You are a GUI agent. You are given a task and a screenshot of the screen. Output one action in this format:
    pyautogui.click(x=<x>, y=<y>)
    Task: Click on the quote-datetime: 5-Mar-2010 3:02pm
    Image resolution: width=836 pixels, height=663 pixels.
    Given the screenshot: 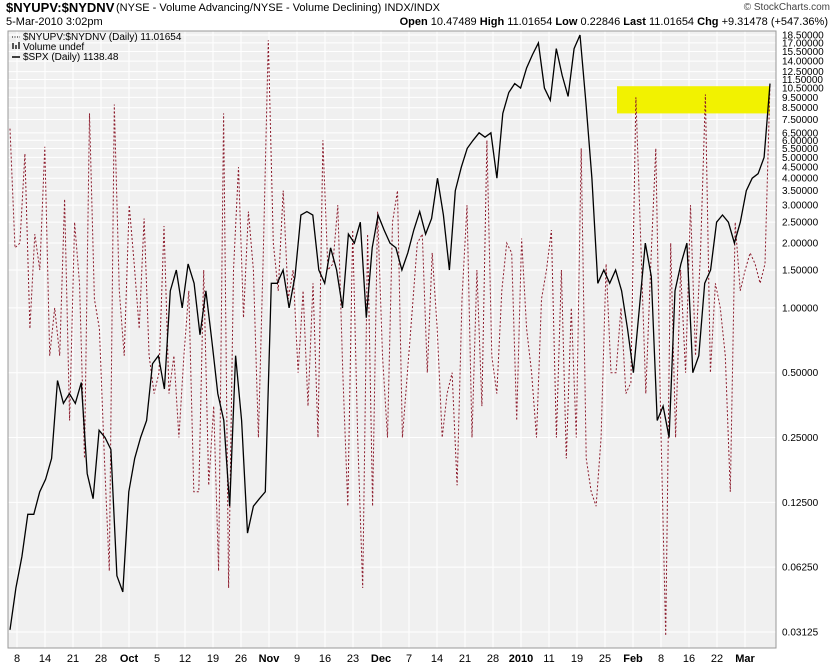 What is the action you would take?
    pyautogui.click(x=54, y=22)
    